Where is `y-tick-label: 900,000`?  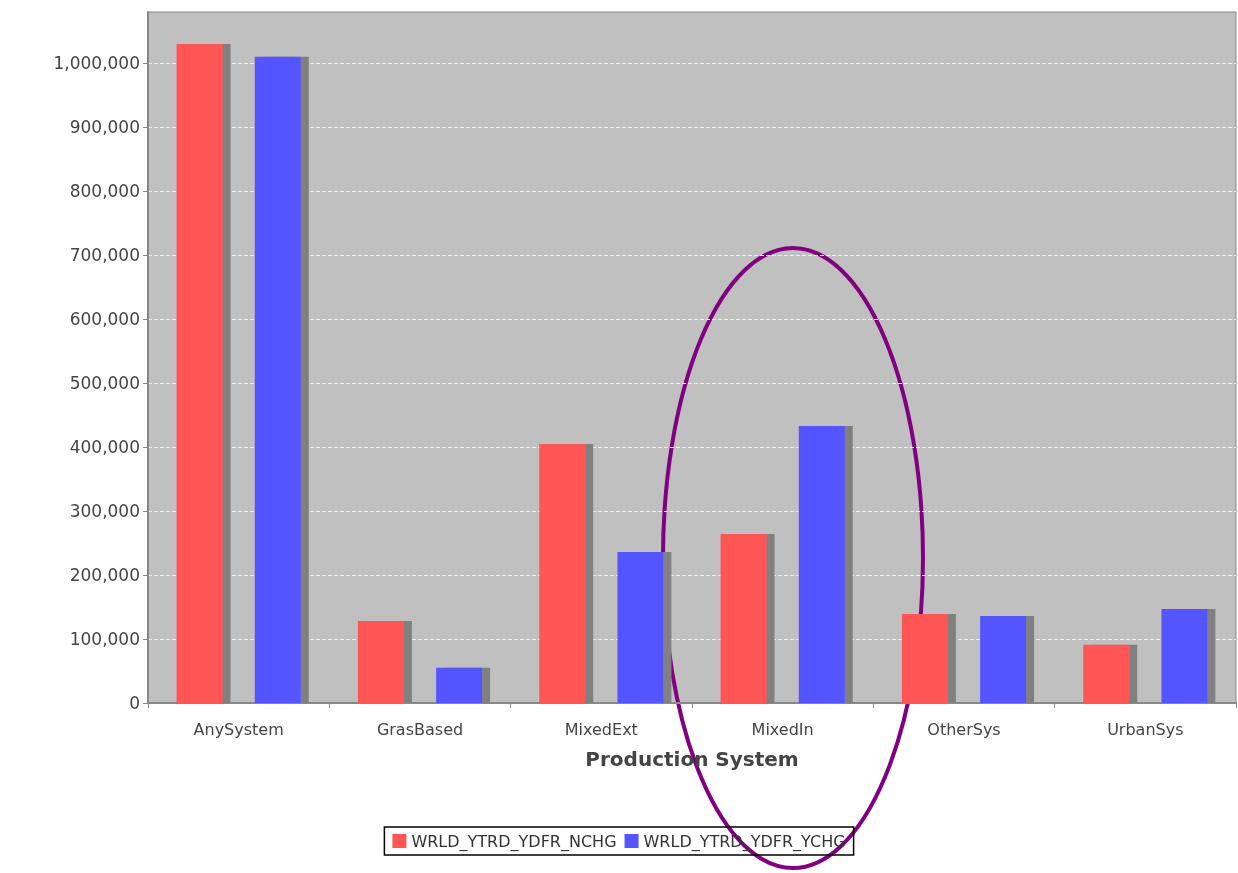
y-tick-label: 900,000 is located at coordinates (104, 127).